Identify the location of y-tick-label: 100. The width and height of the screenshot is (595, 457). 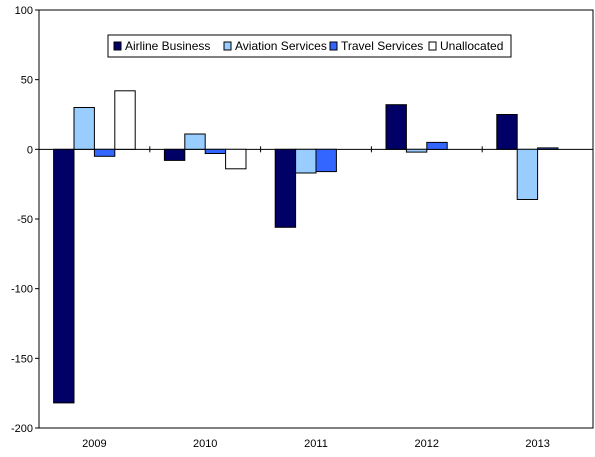
(24, 11).